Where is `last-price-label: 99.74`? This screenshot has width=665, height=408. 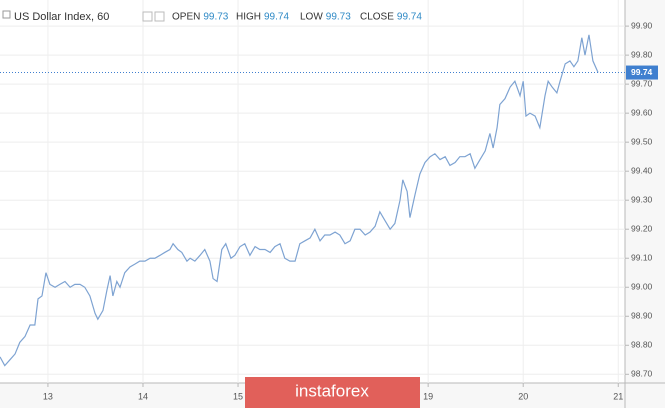 last-price-label: 99.74 is located at coordinates (642, 72).